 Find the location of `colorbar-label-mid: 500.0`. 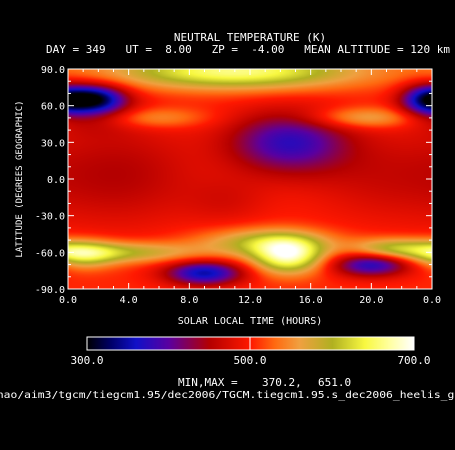

colorbar-label-mid: 500.0 is located at coordinates (249, 360).